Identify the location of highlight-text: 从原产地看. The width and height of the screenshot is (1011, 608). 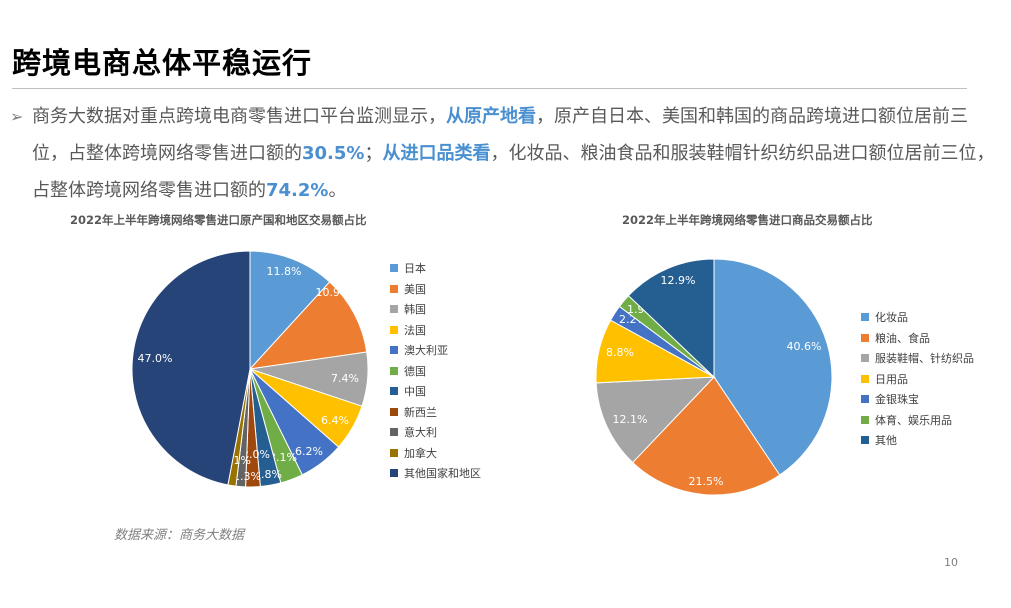
(491, 116).